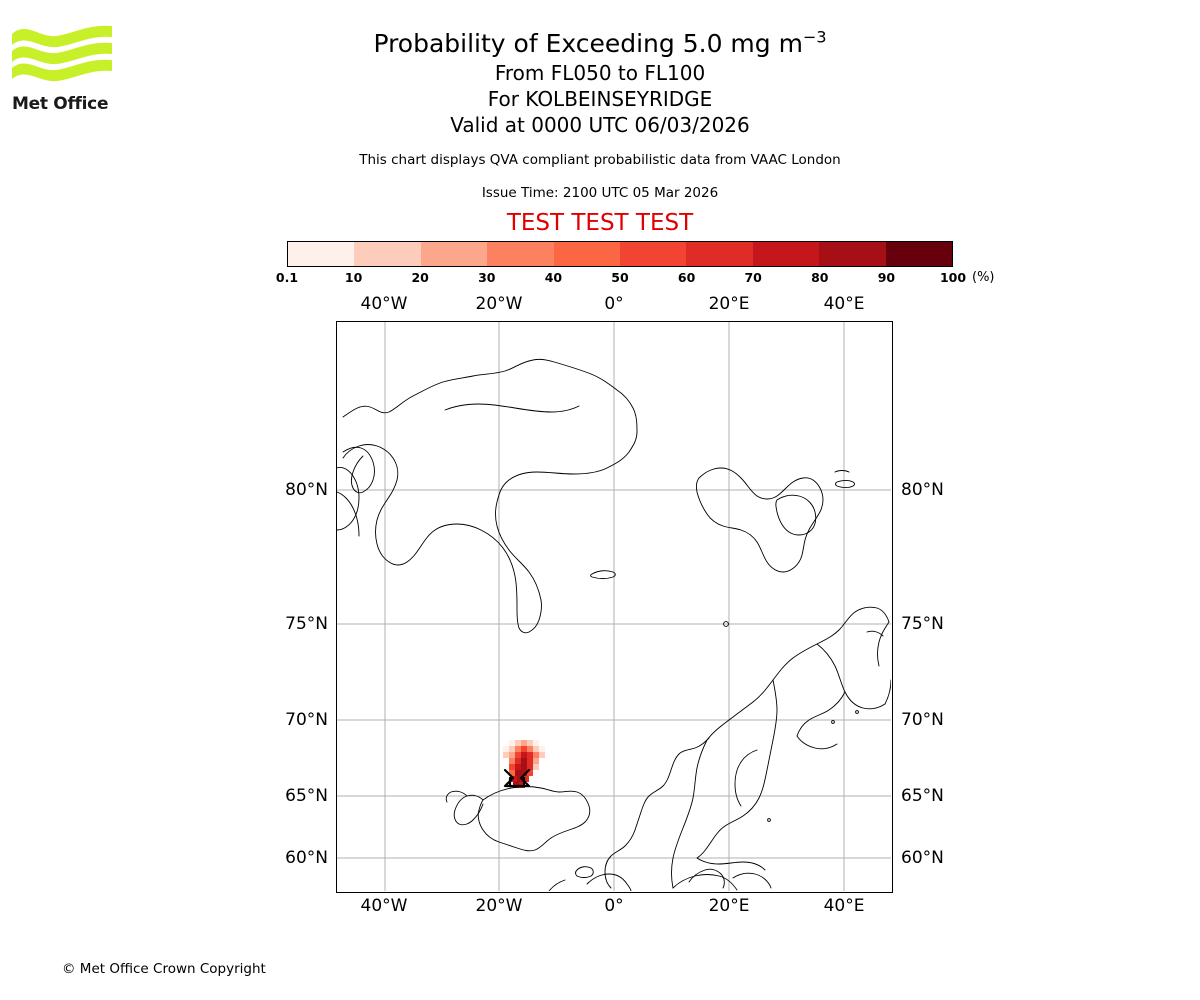 The height and width of the screenshot is (1000, 1200). What do you see at coordinates (922, 490) in the screenshot?
I see `lat-tick-right-80N: 80°N` at bounding box center [922, 490].